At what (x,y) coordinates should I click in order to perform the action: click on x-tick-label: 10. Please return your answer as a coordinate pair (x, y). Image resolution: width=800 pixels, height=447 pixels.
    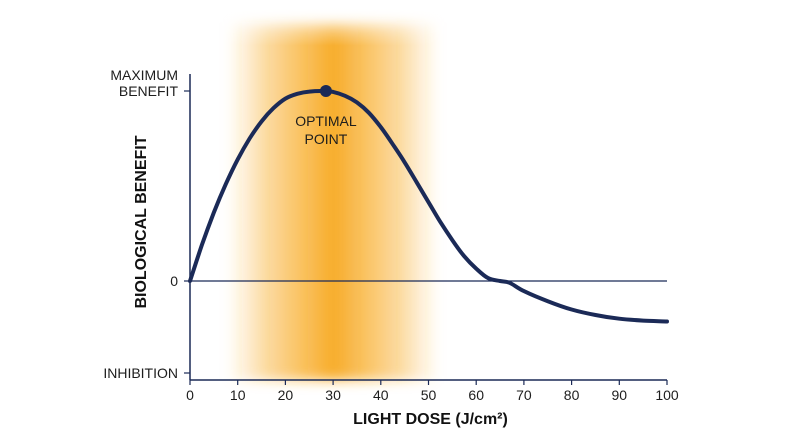
    Looking at the image, I should click on (238, 395).